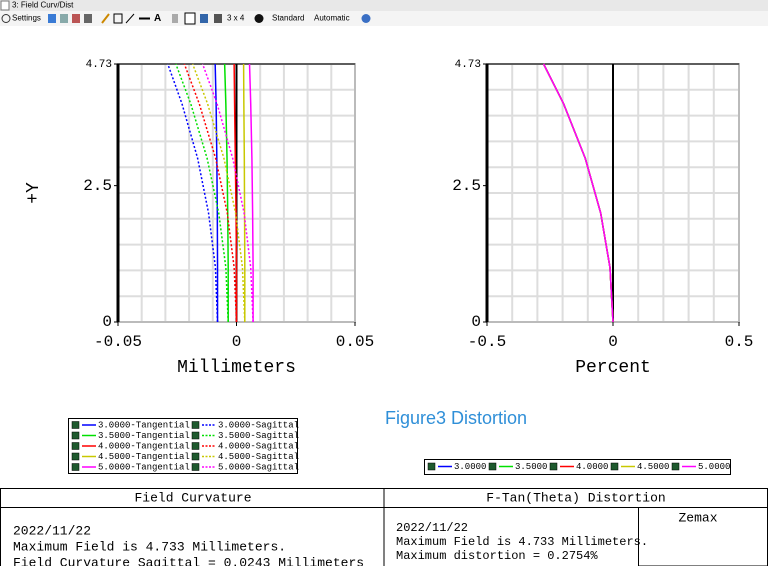 The width and height of the screenshot is (768, 566). What do you see at coordinates (144, 436) in the screenshot?
I see `legend-label: 3.5000-Tangential` at bounding box center [144, 436].